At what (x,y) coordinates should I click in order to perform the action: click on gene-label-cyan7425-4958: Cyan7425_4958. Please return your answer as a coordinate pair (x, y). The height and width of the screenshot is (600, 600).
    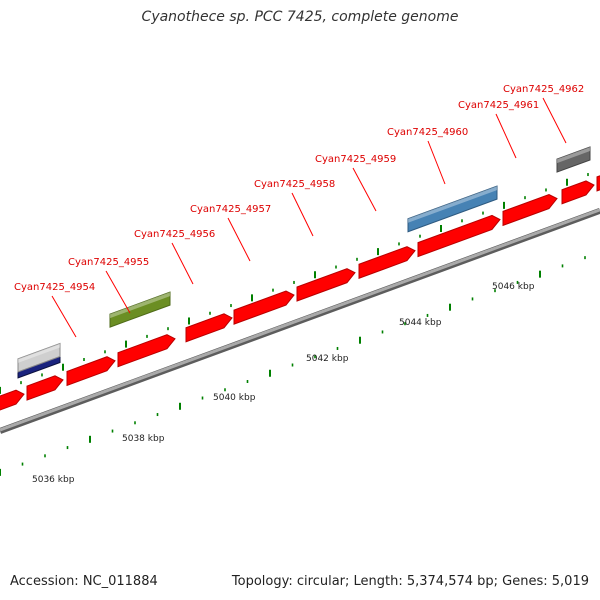
    Looking at the image, I should click on (294, 184).